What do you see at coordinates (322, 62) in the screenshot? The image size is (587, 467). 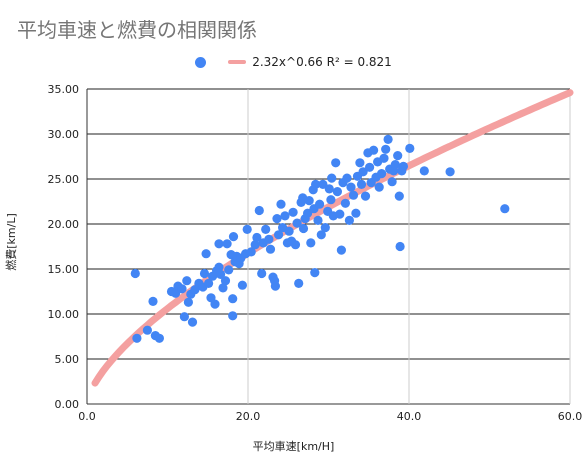 I see `legend-trendline-label: 2.32x^0.66 R² = 0.821` at bounding box center [322, 62].